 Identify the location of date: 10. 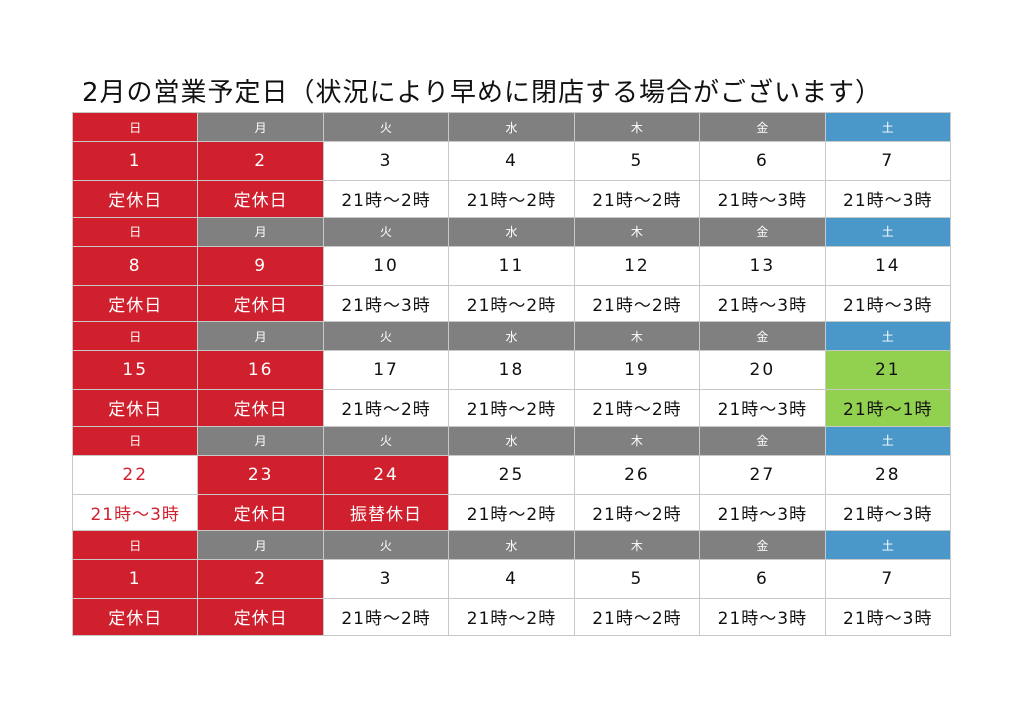
(386, 265).